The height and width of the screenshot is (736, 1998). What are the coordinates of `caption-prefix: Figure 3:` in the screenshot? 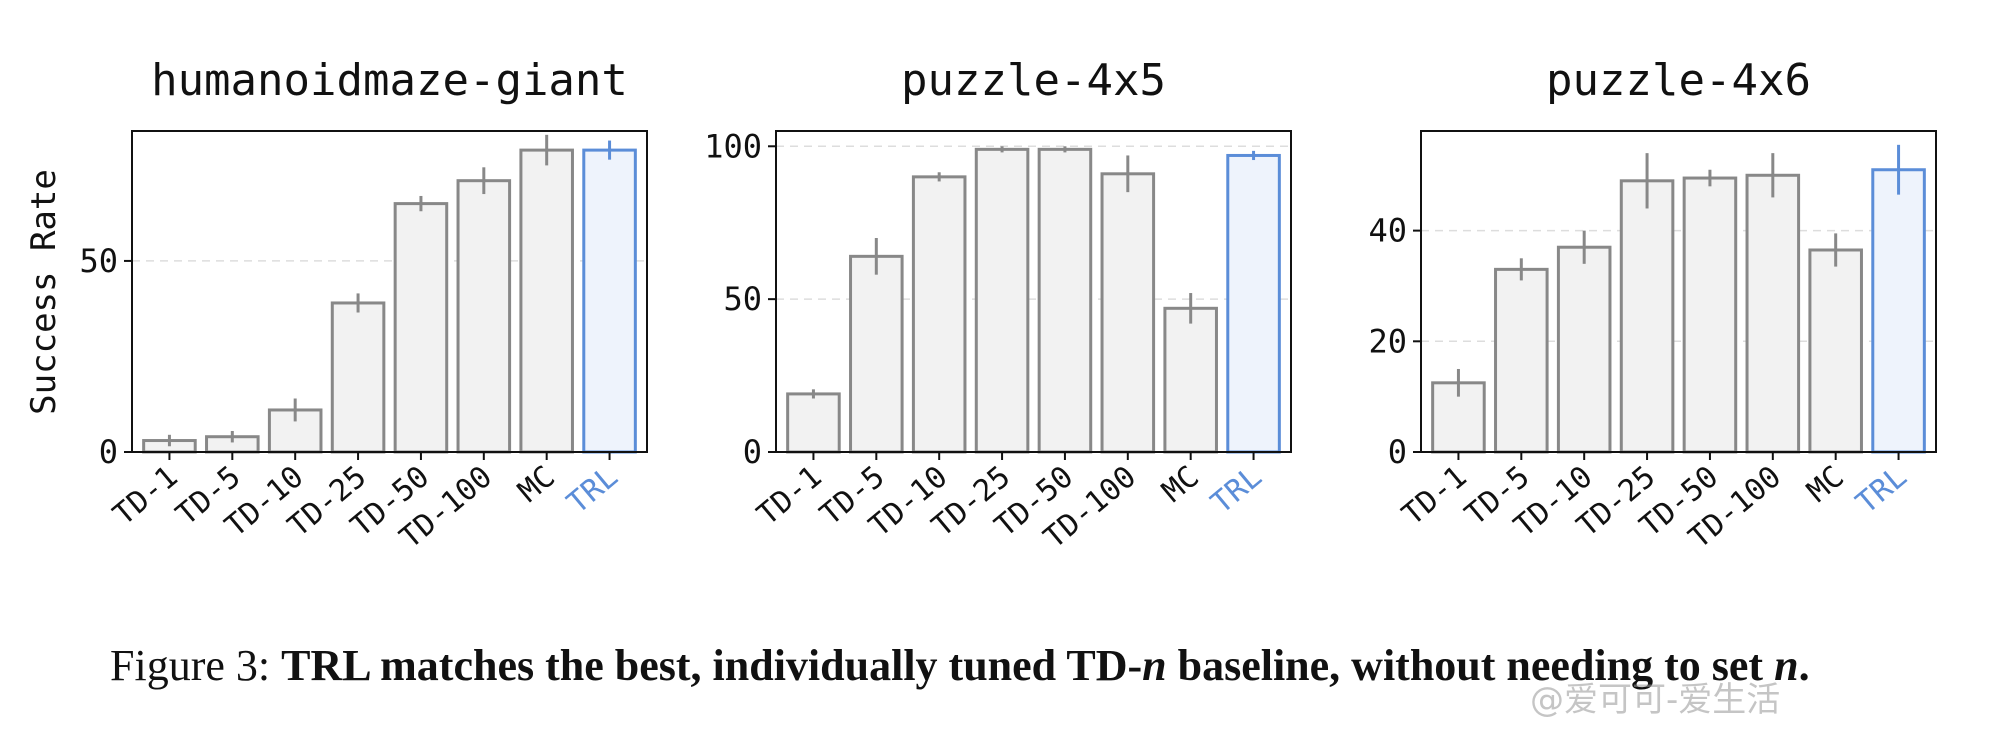 It's located at (190, 665).